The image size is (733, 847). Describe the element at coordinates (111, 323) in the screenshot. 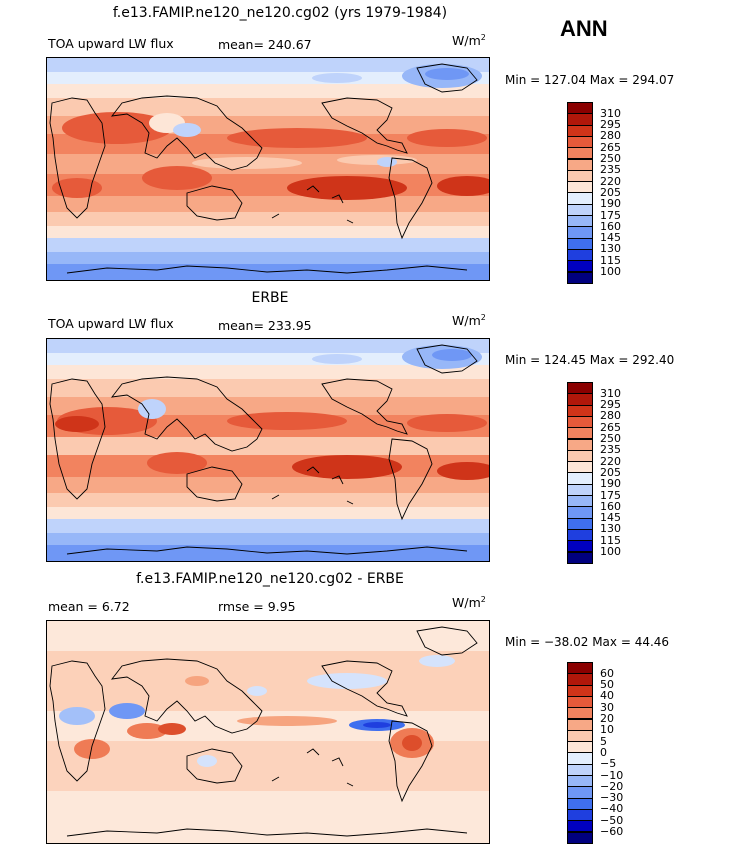

I see `panel2-variable-label: TOA upward LW flux` at that location.